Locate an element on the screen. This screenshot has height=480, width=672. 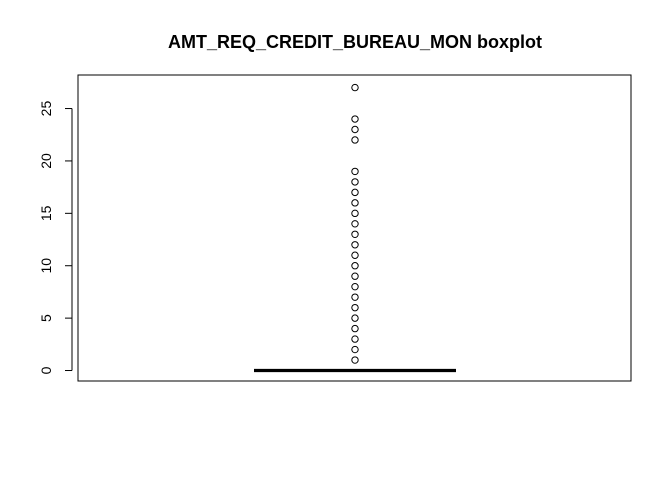
y-tick-label: 10 is located at coordinates (46, 266).